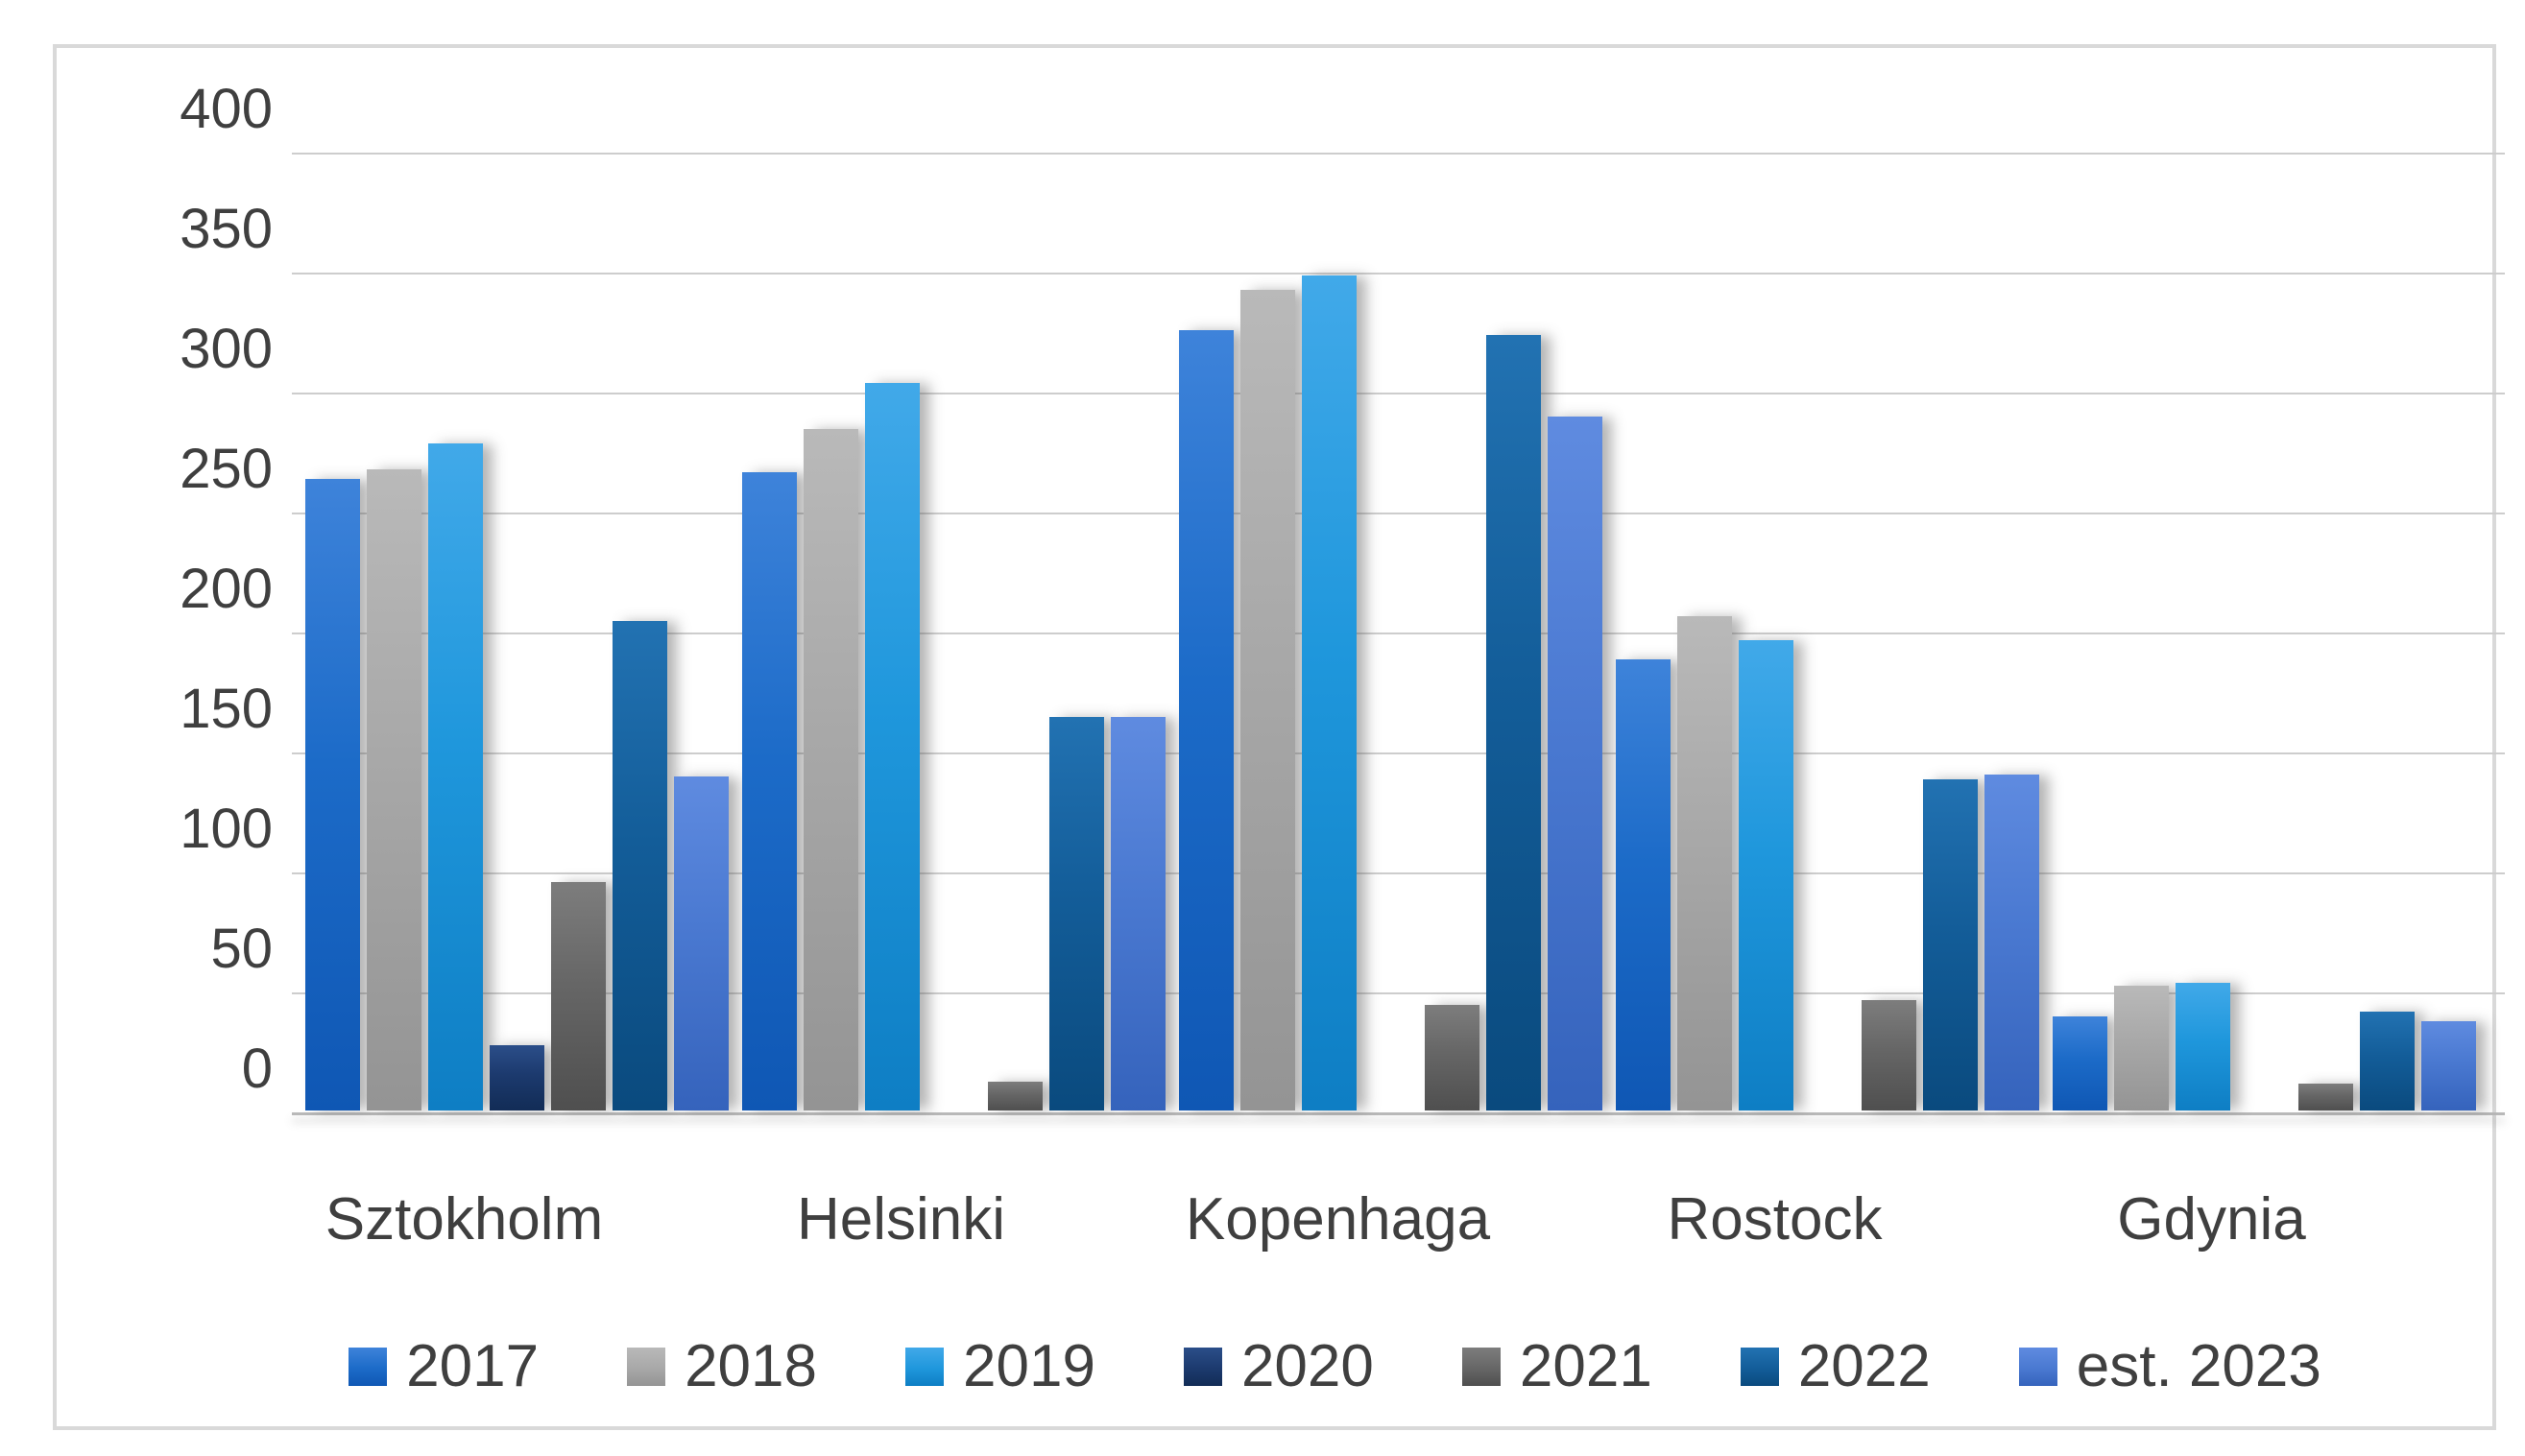 This screenshot has width=2525, height=1456. What do you see at coordinates (1391, 632) in the screenshot?
I see `bar-group-kopenhaga` at bounding box center [1391, 632].